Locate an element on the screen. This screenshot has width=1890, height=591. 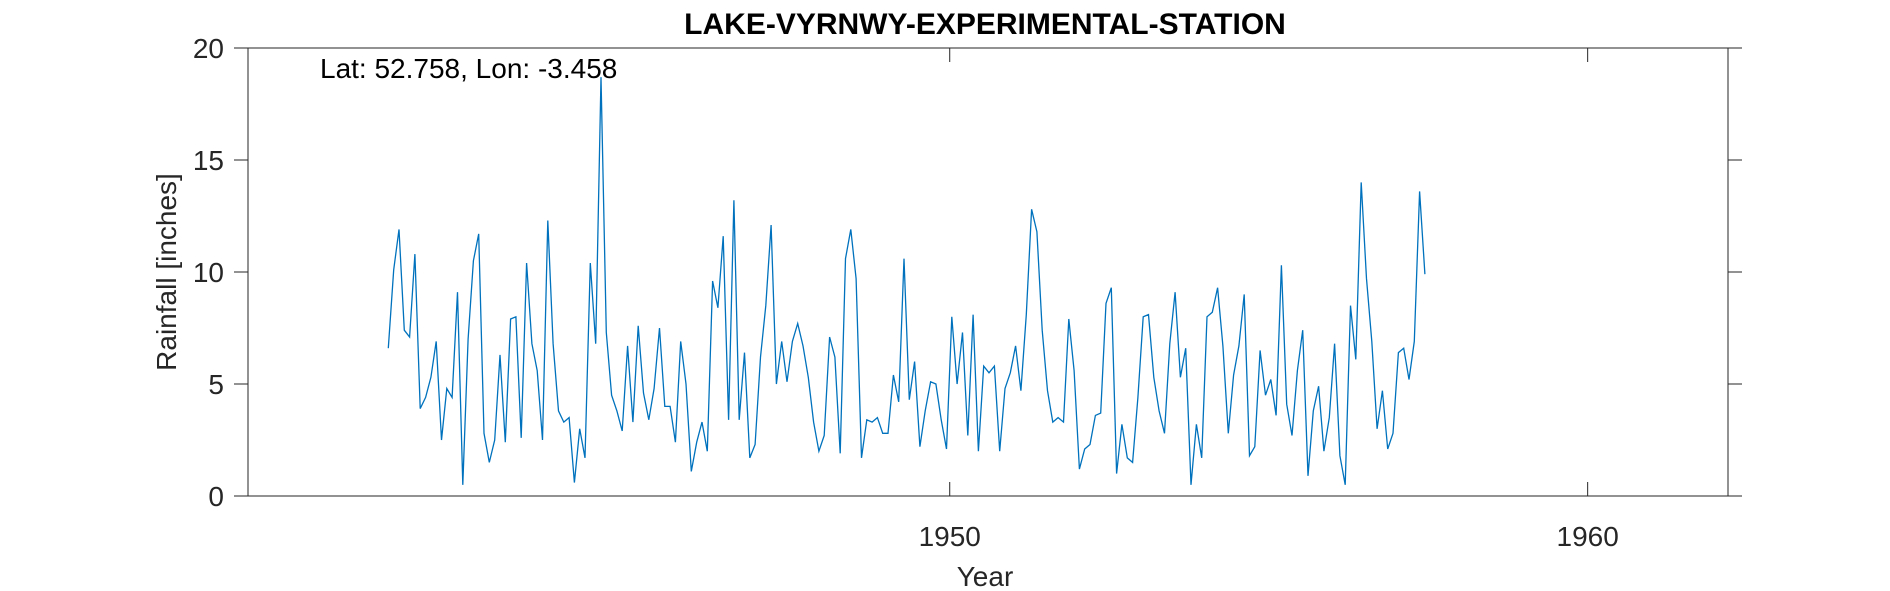
y-tick-label: 0 is located at coordinates (216, 496).